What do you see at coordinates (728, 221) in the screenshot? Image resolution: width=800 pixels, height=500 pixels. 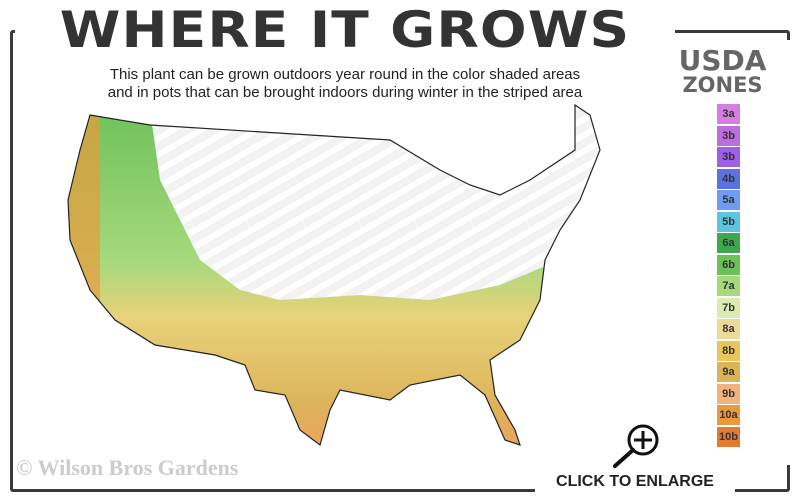 I see `zone-swatch-5b: 5b` at bounding box center [728, 221].